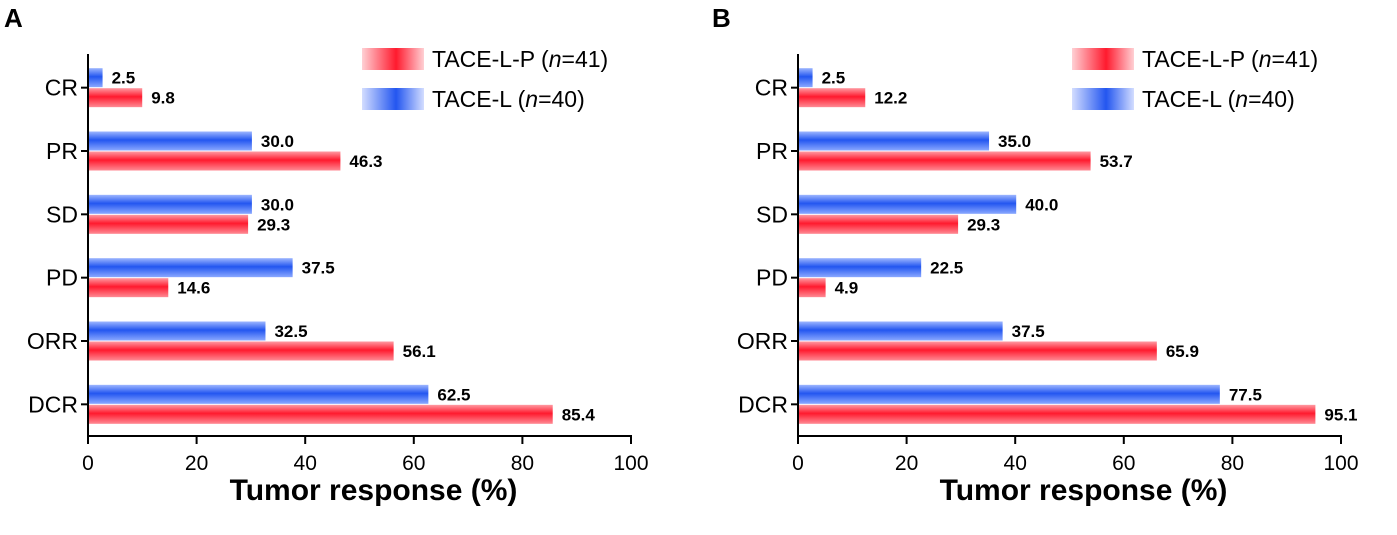 Image resolution: width=1397 pixels, height=535 pixels. What do you see at coordinates (196, 463) in the screenshot?
I see `panel-a-x-tick-label: 20` at bounding box center [196, 463].